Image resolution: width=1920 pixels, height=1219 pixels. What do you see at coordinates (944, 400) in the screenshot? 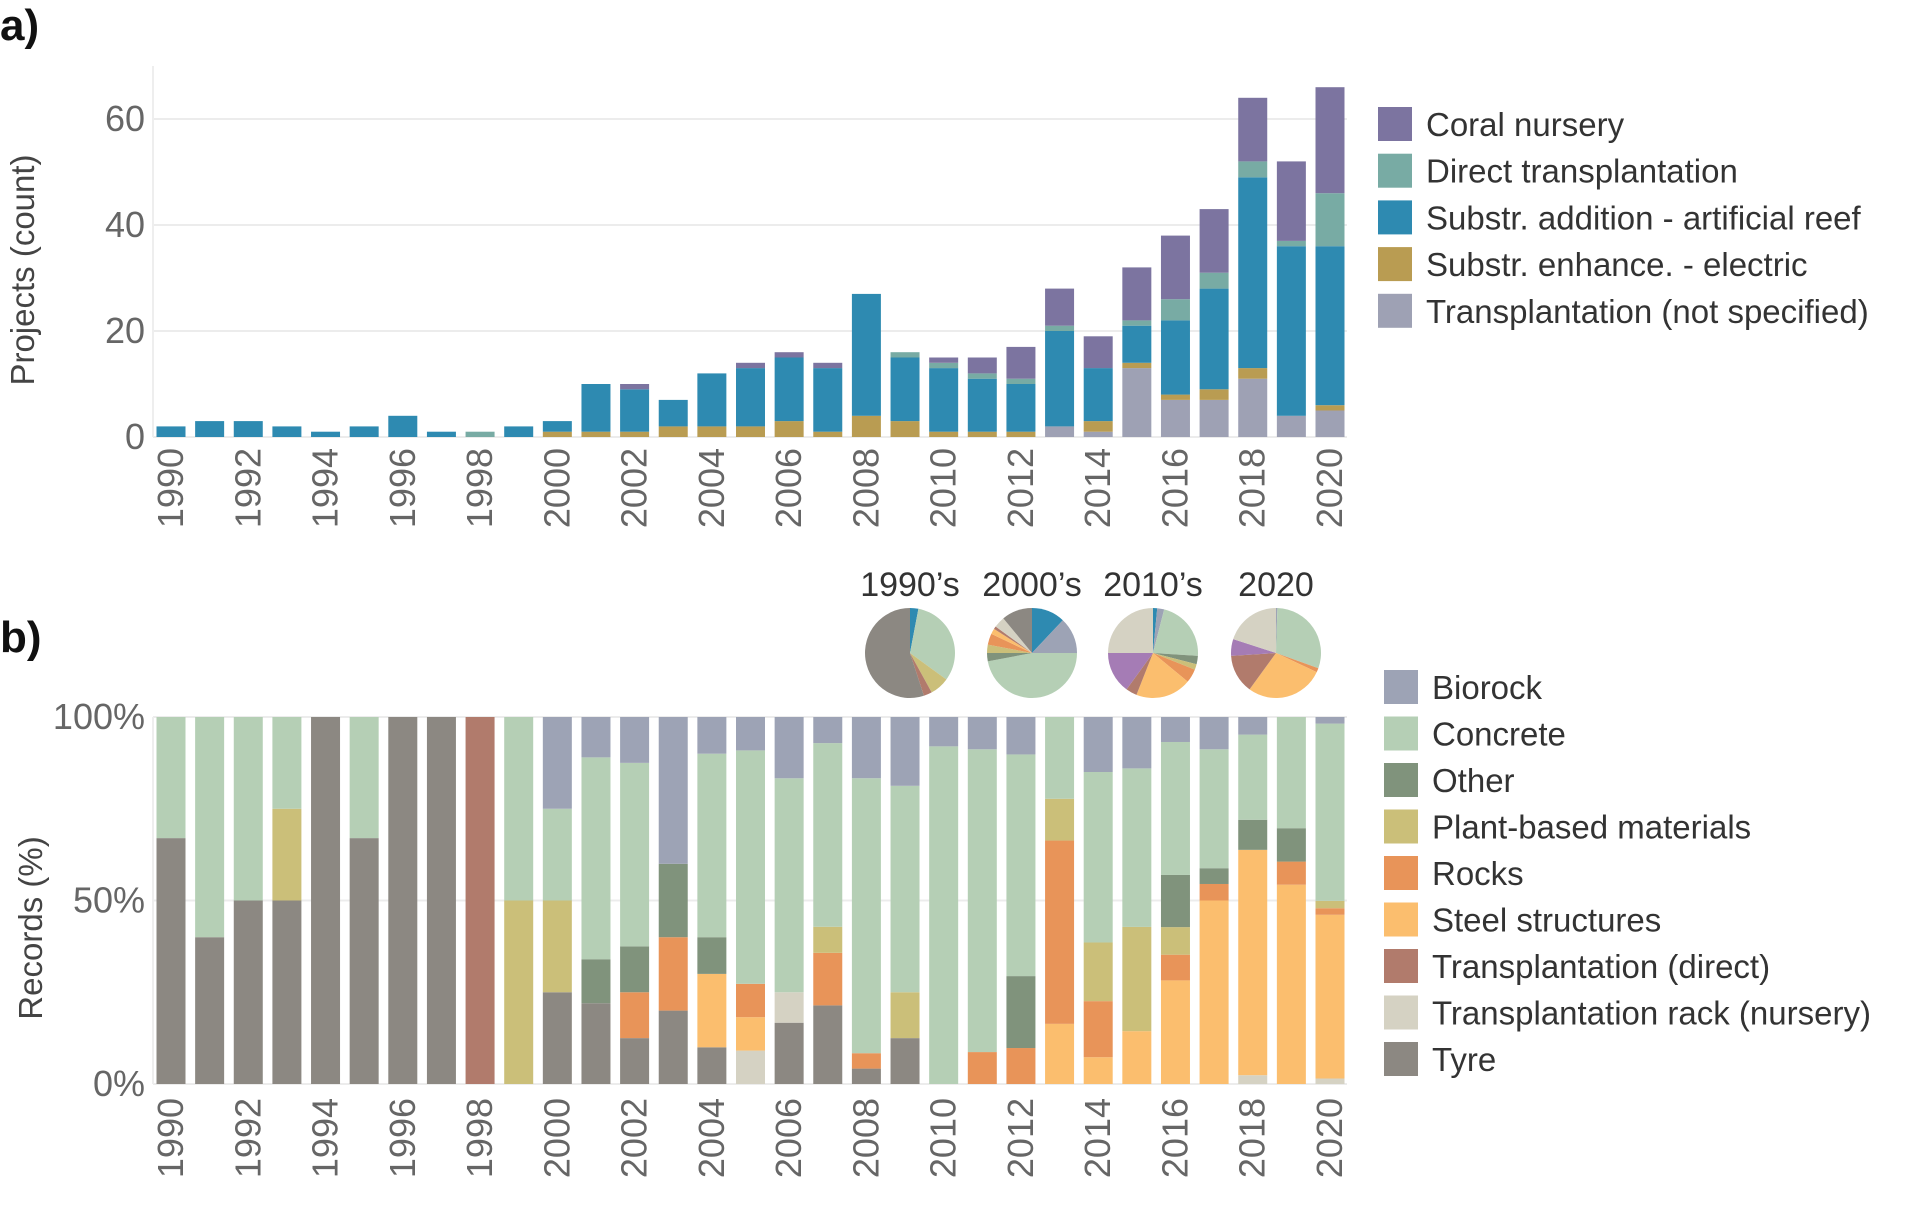
I see `bar-segment-2010-substr-addition-artificial-reef` at bounding box center [944, 400].